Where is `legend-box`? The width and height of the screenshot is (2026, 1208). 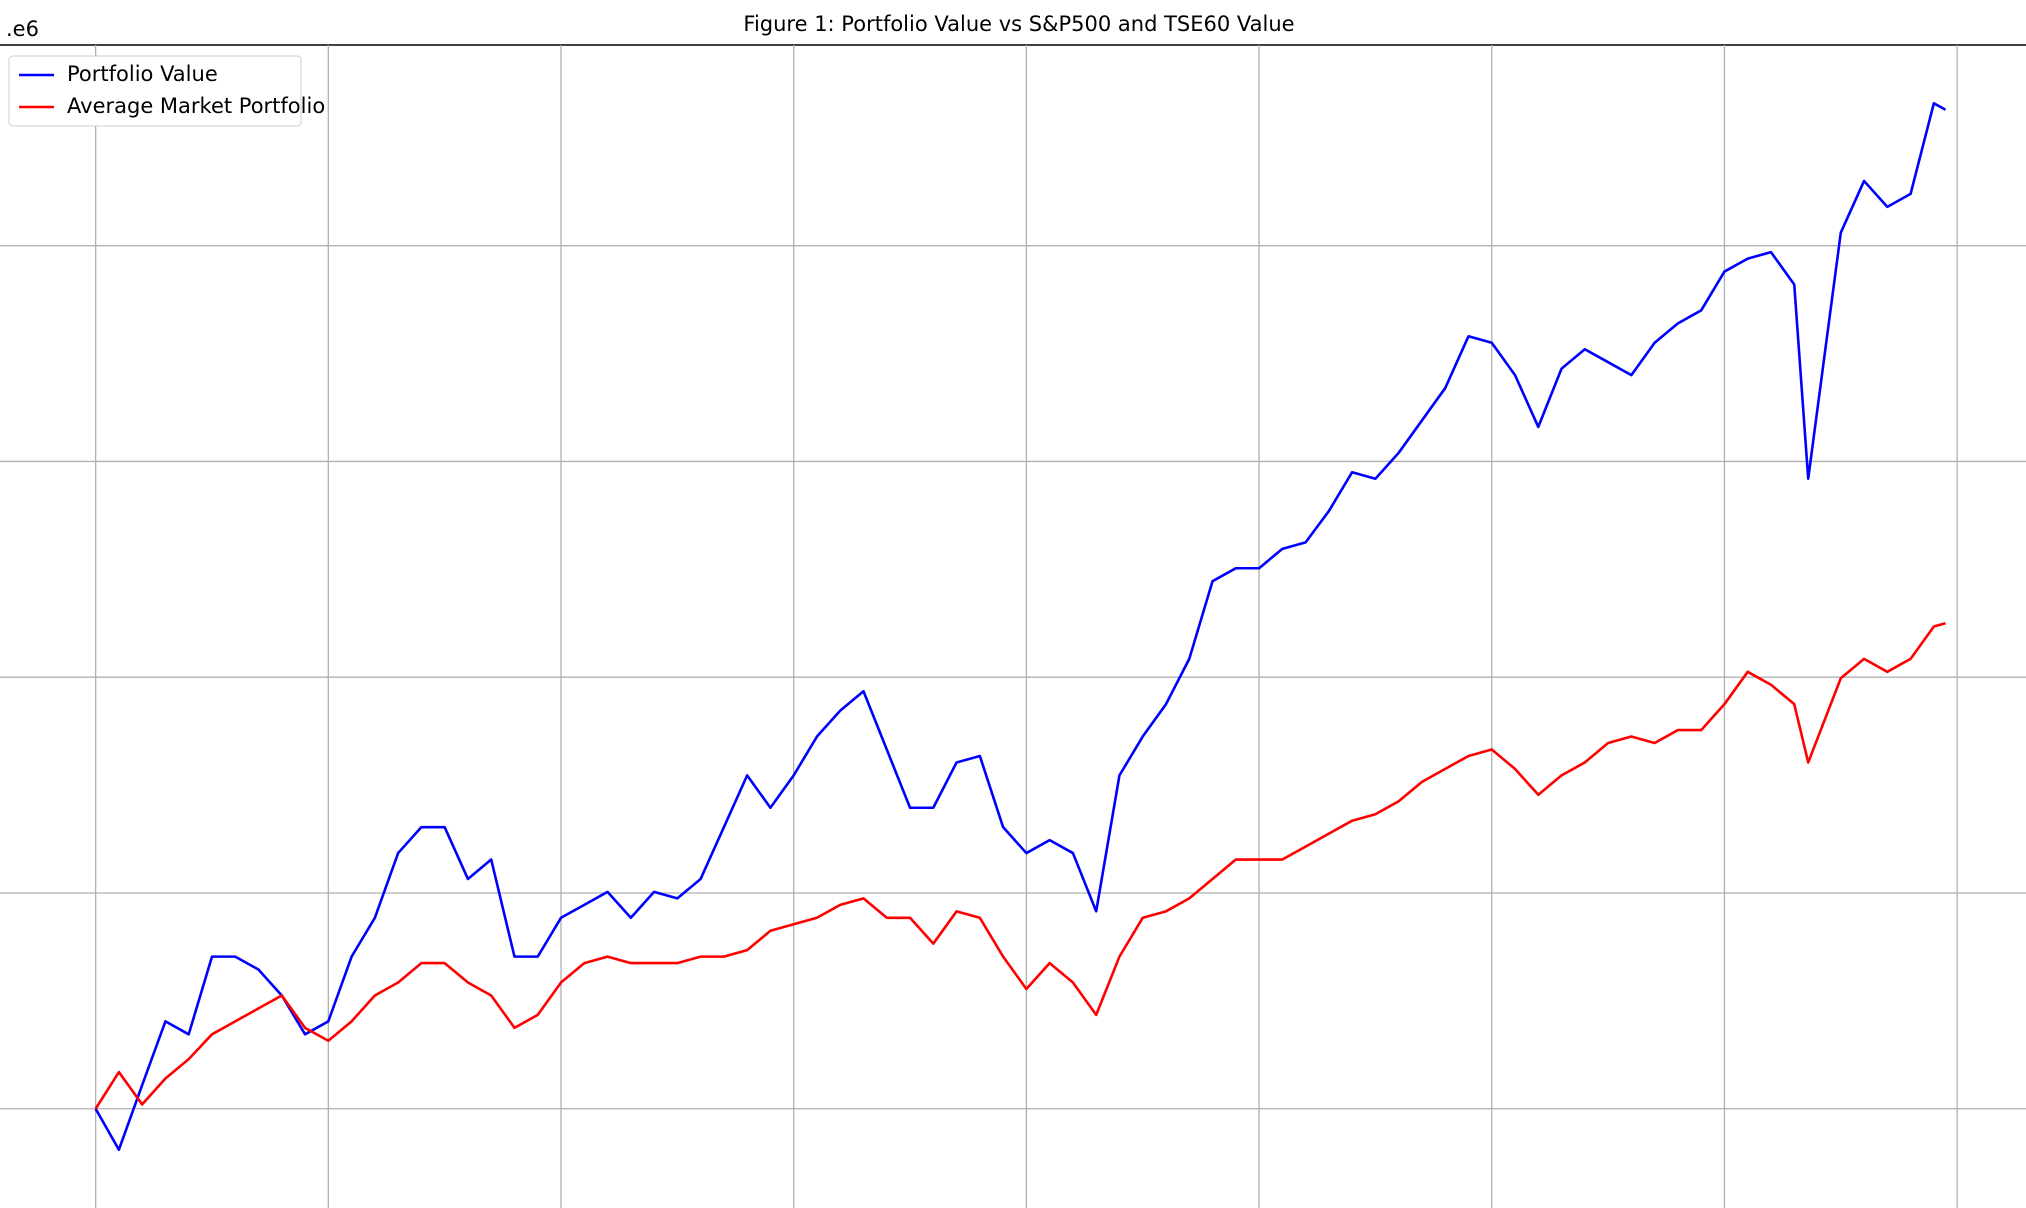
legend-box is located at coordinates (155, 91).